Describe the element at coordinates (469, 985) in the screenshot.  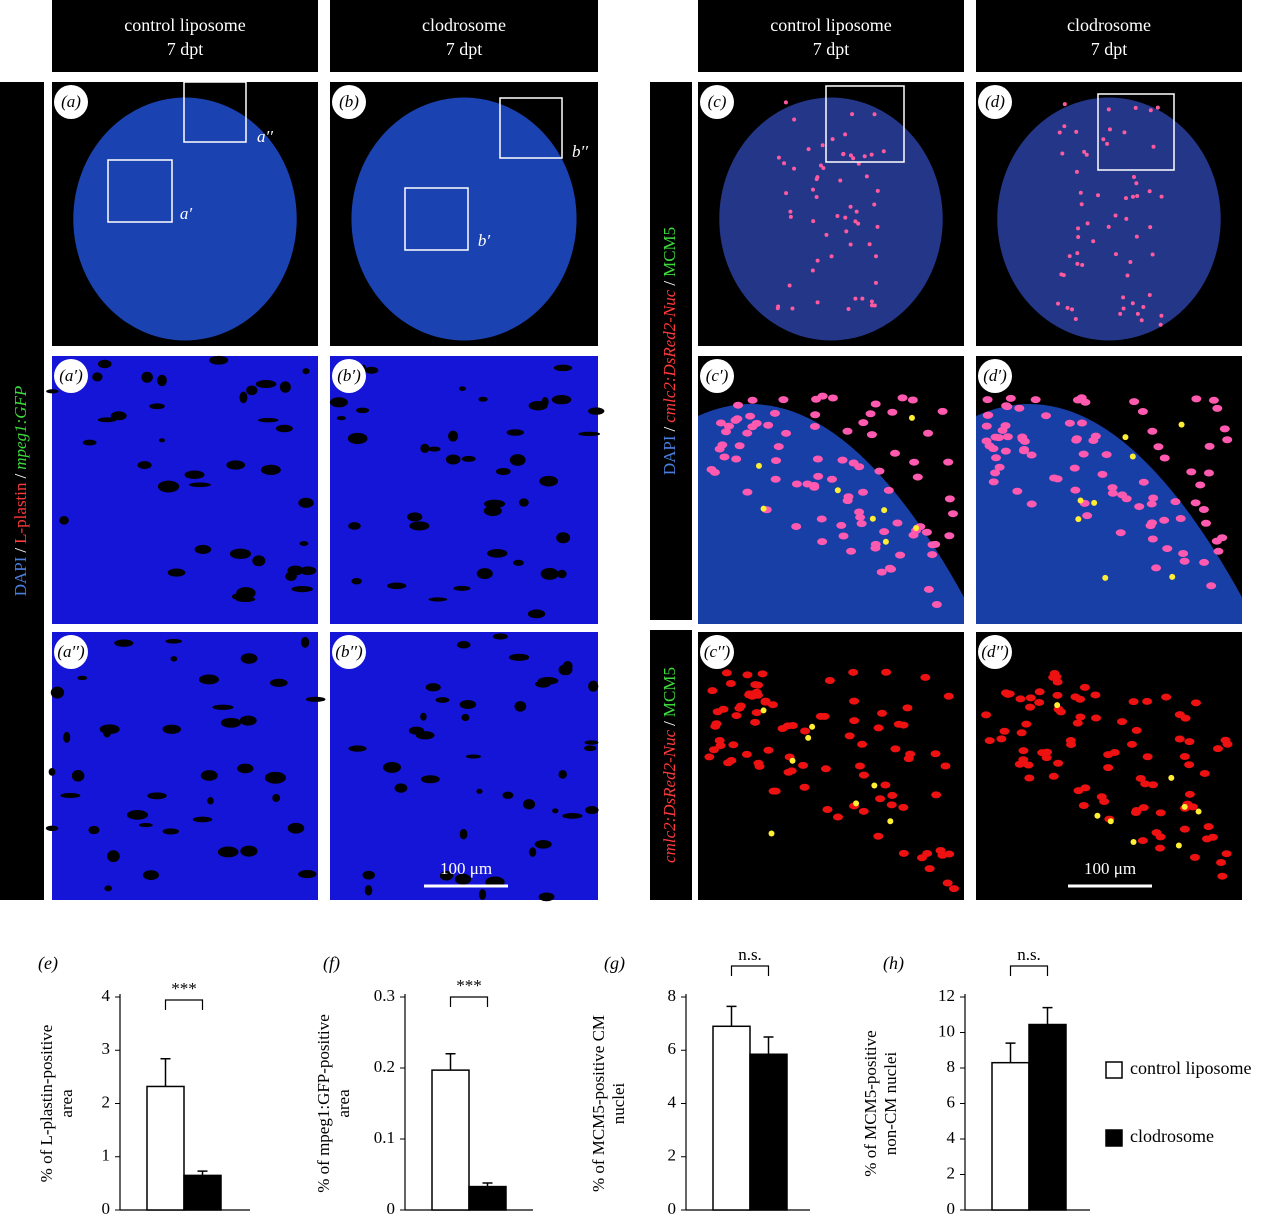
I see `significance-label: ***` at that location.